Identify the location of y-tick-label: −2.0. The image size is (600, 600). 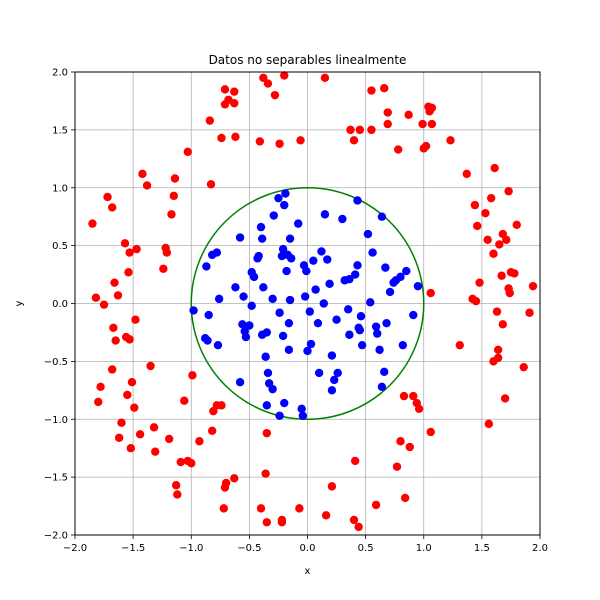
(56, 536).